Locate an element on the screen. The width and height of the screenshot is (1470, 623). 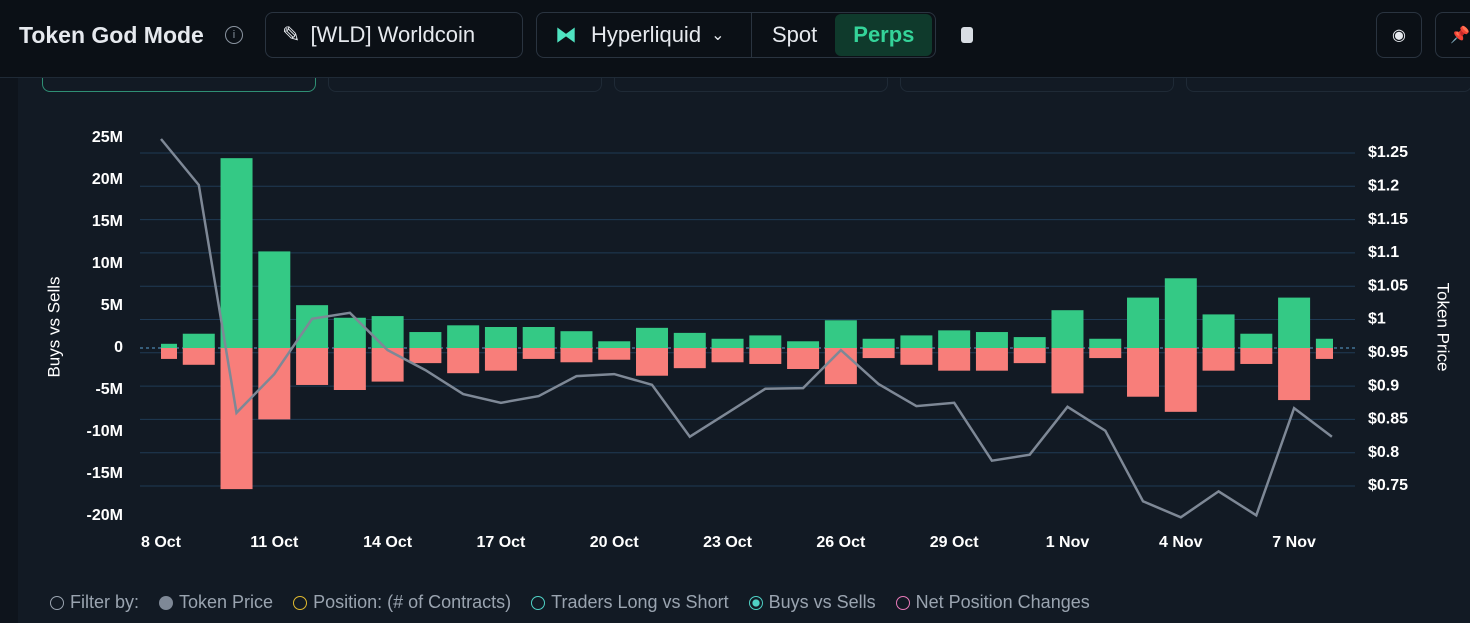
filter-option: Traders Long vs Short is located at coordinates (630, 602).